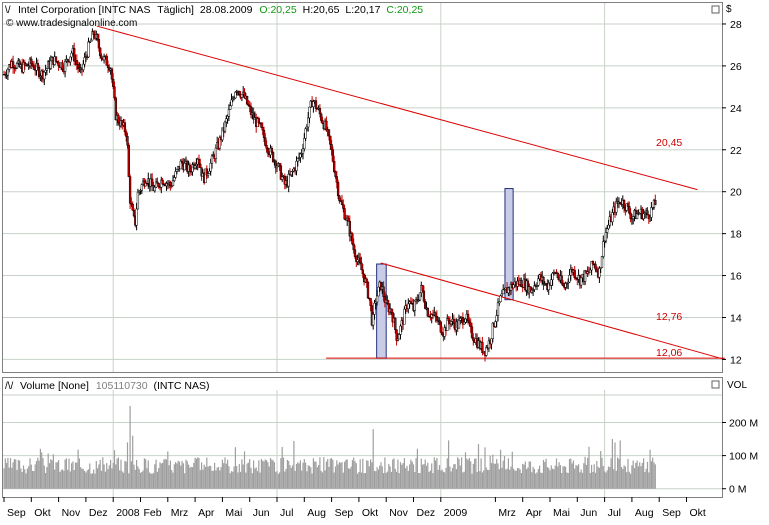 This screenshot has width=769, height=525. I want to click on panel-close-icon, so click(715, 9).